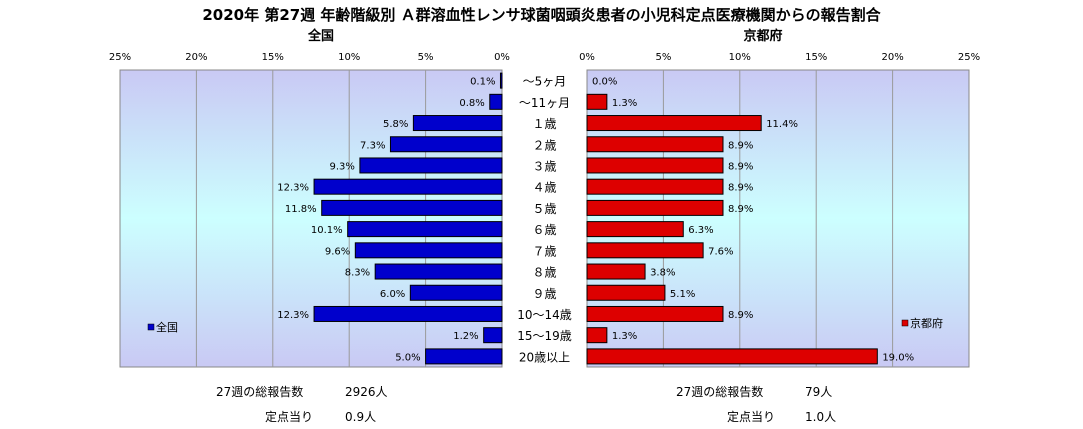 This screenshot has width=1083, height=429. Describe the element at coordinates (337, 251) in the screenshot. I see `left-bar-data-label: 9.6%` at that location.